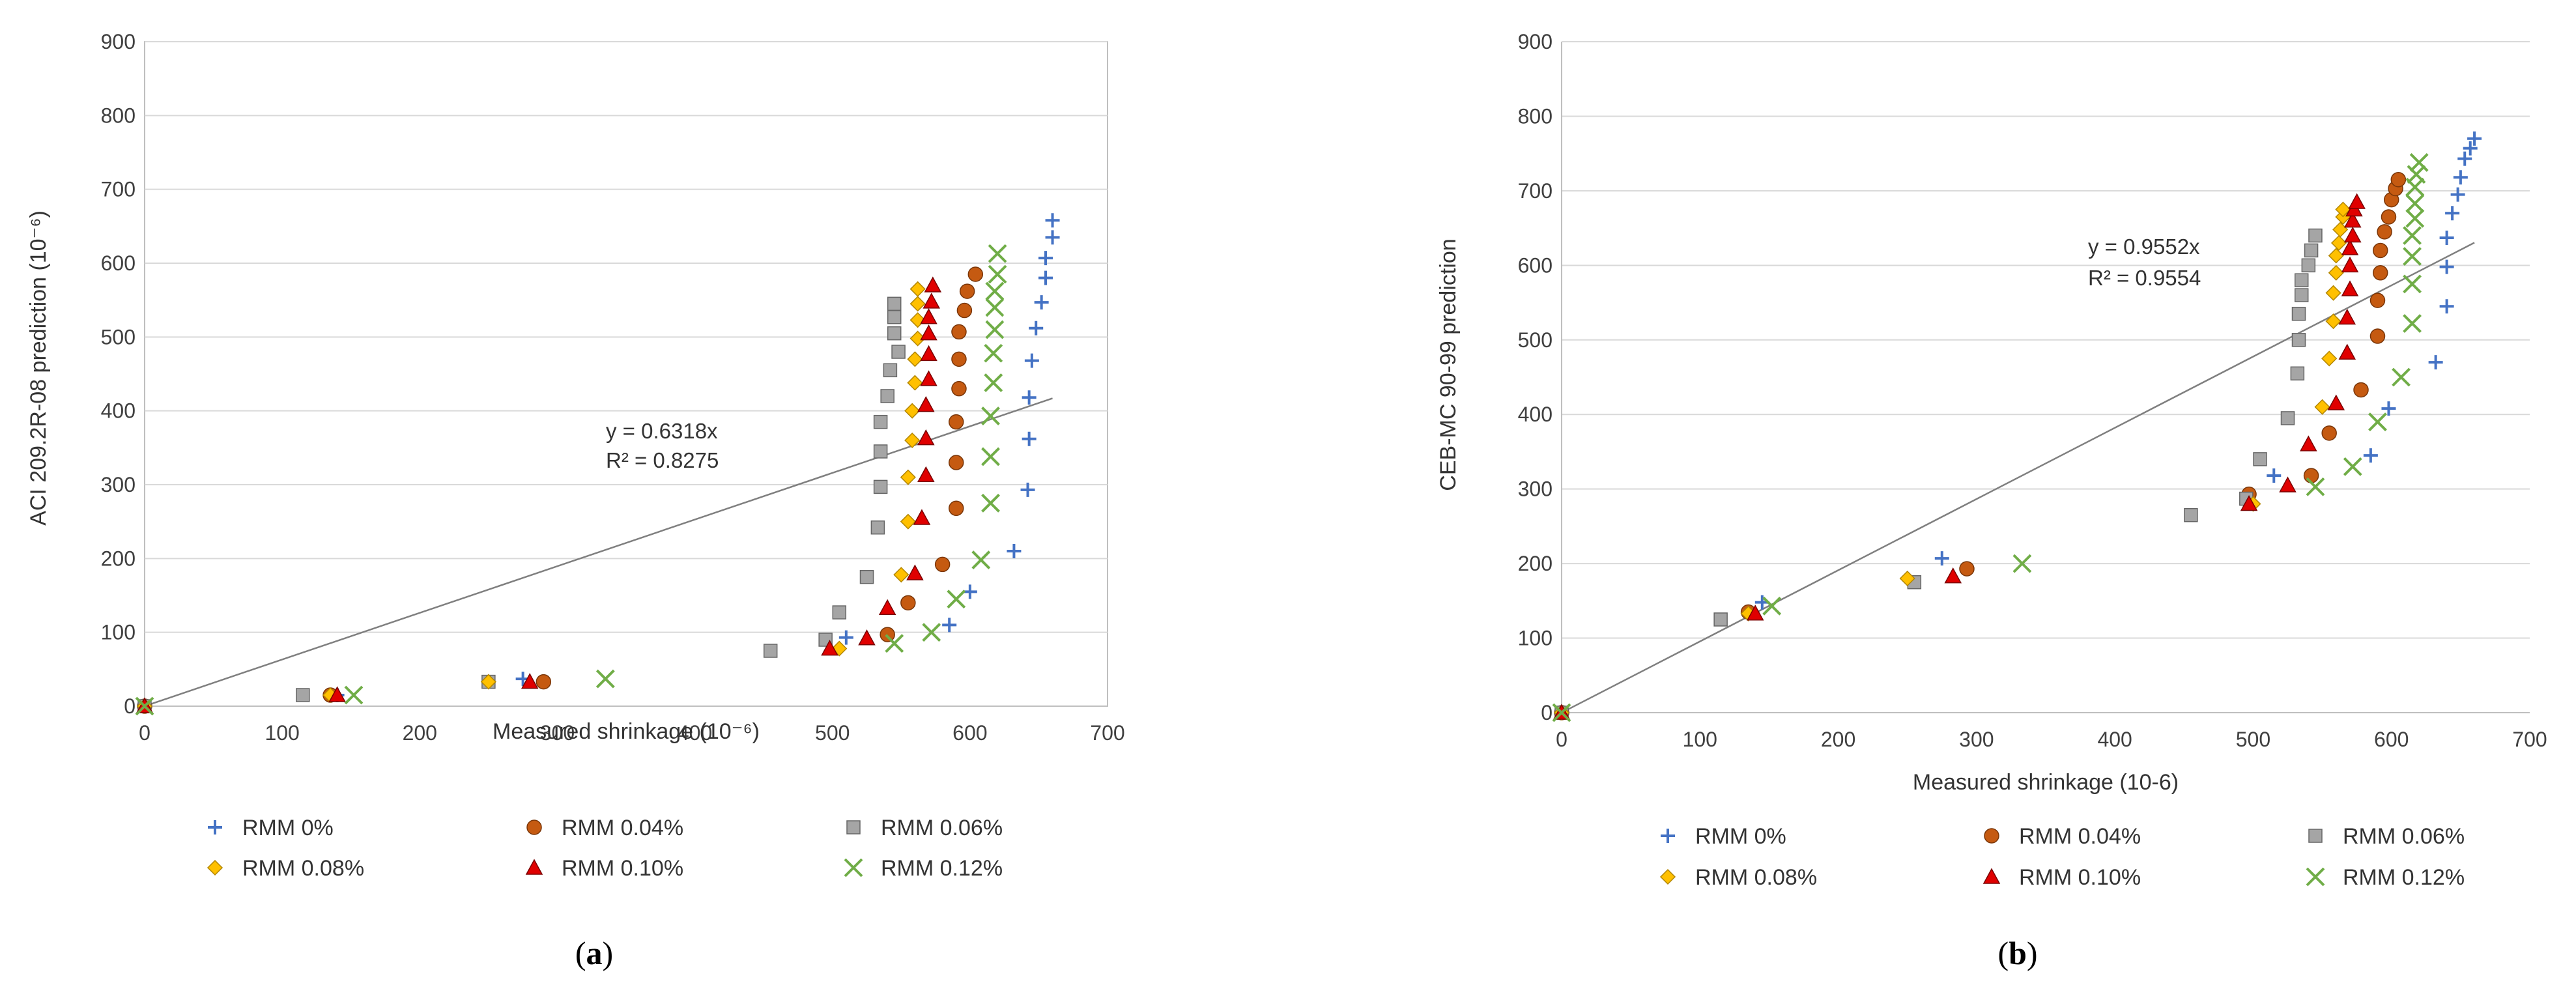 This screenshot has width=2576, height=998. What do you see at coordinates (118, 484) in the screenshot?
I see `chart-a-y-tick-label: 300` at bounding box center [118, 484].